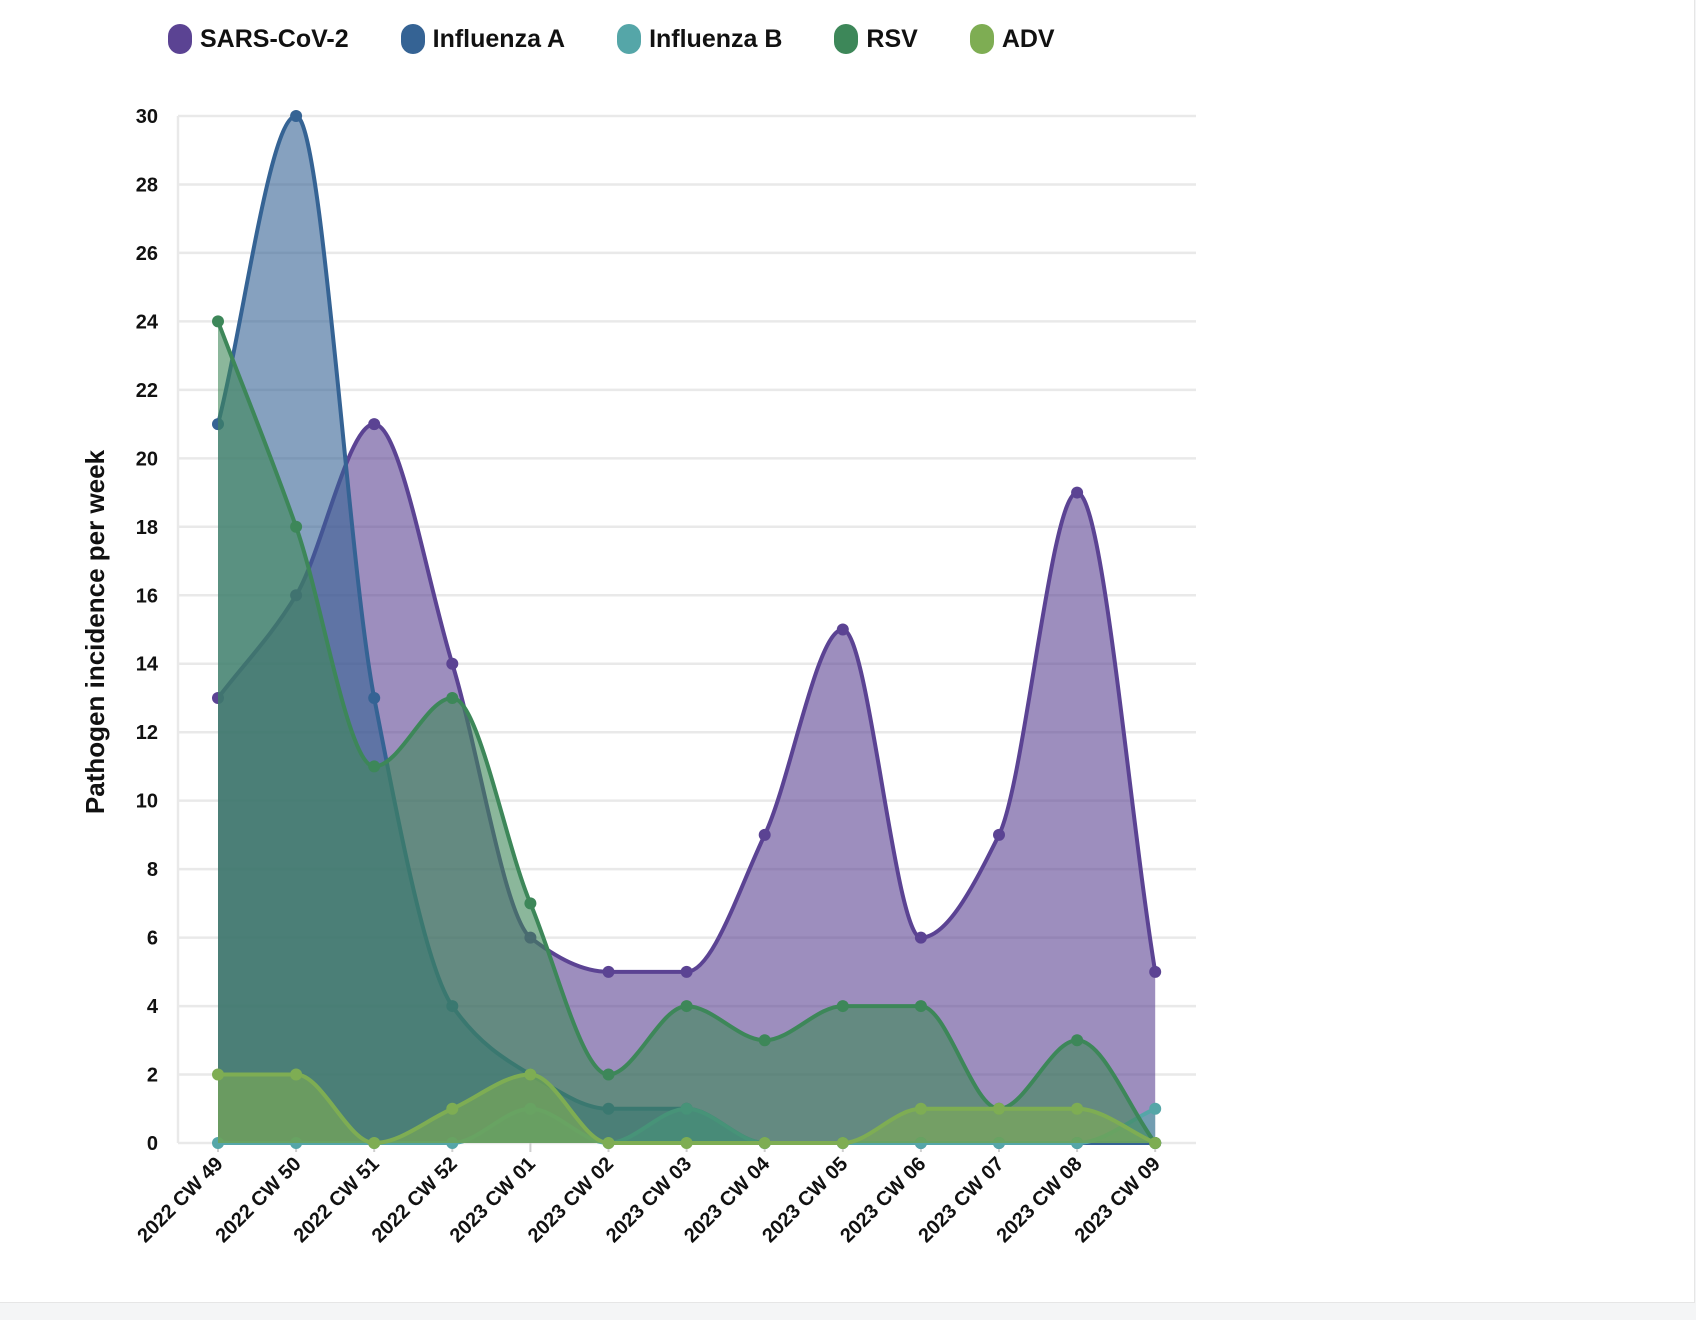 Image resolution: width=1696 pixels, height=1320 pixels. I want to click on y-tick-label: 0, so click(152, 1144).